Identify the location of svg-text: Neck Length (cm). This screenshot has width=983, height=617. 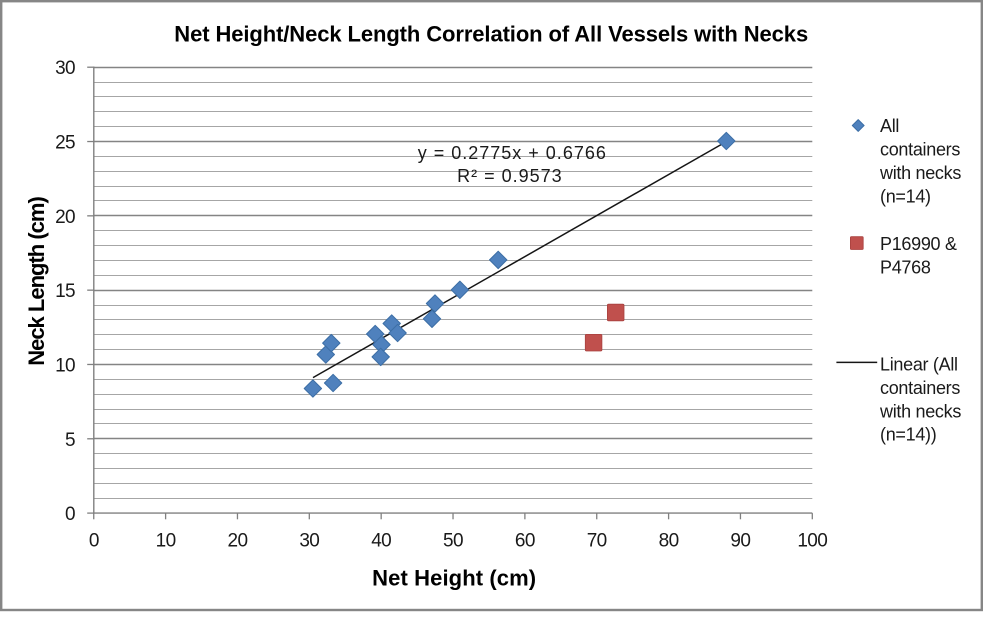
(36, 281).